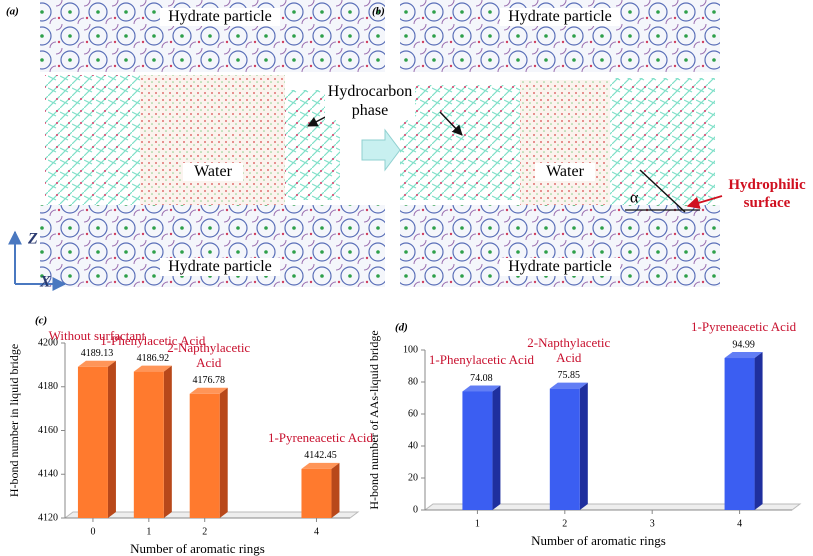 The width and height of the screenshot is (813, 556). I want to click on x-tick-label: 3, so click(652, 523).